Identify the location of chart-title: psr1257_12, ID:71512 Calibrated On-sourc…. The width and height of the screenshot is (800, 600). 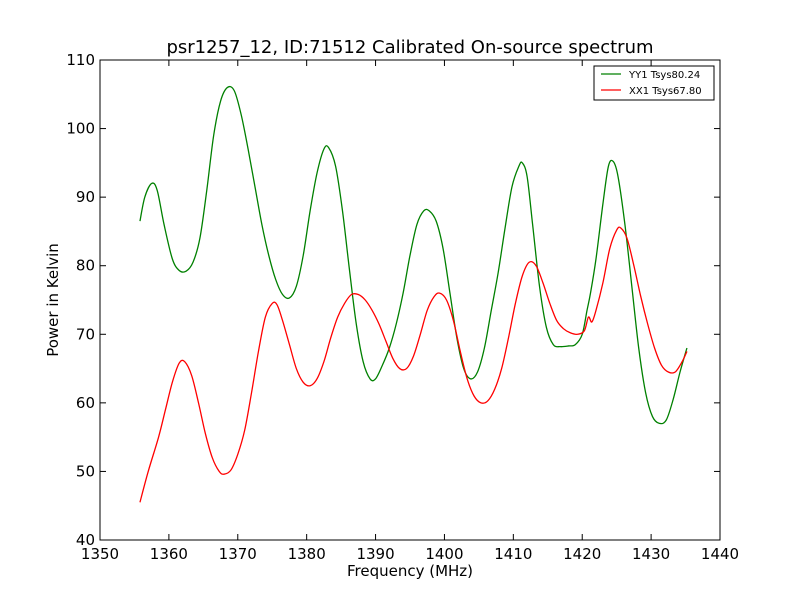
(409, 47).